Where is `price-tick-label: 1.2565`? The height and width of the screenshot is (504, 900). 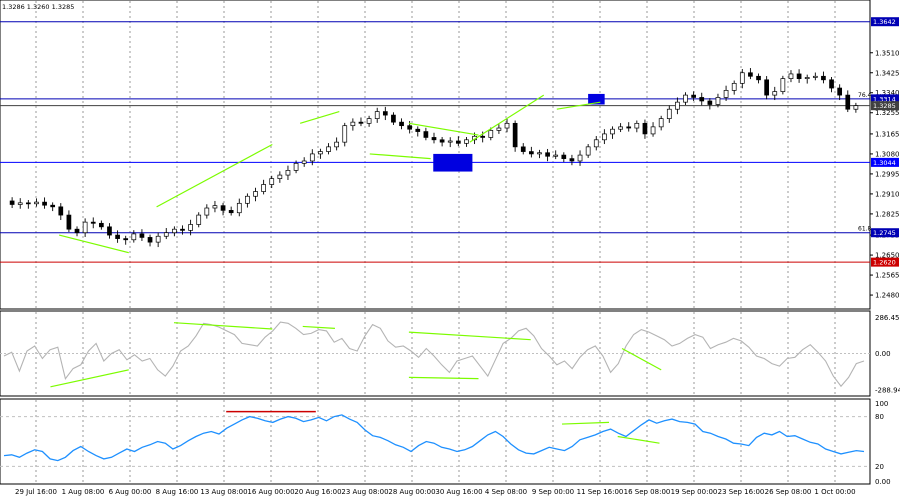
price-tick-label: 1.2565 is located at coordinates (887, 276).